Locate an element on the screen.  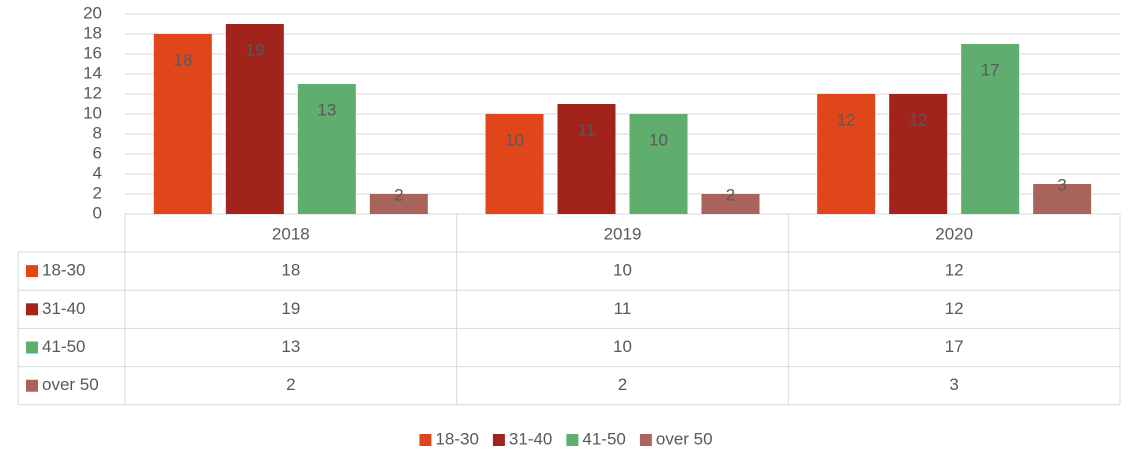
legend-label: 18-30 is located at coordinates (456, 438).